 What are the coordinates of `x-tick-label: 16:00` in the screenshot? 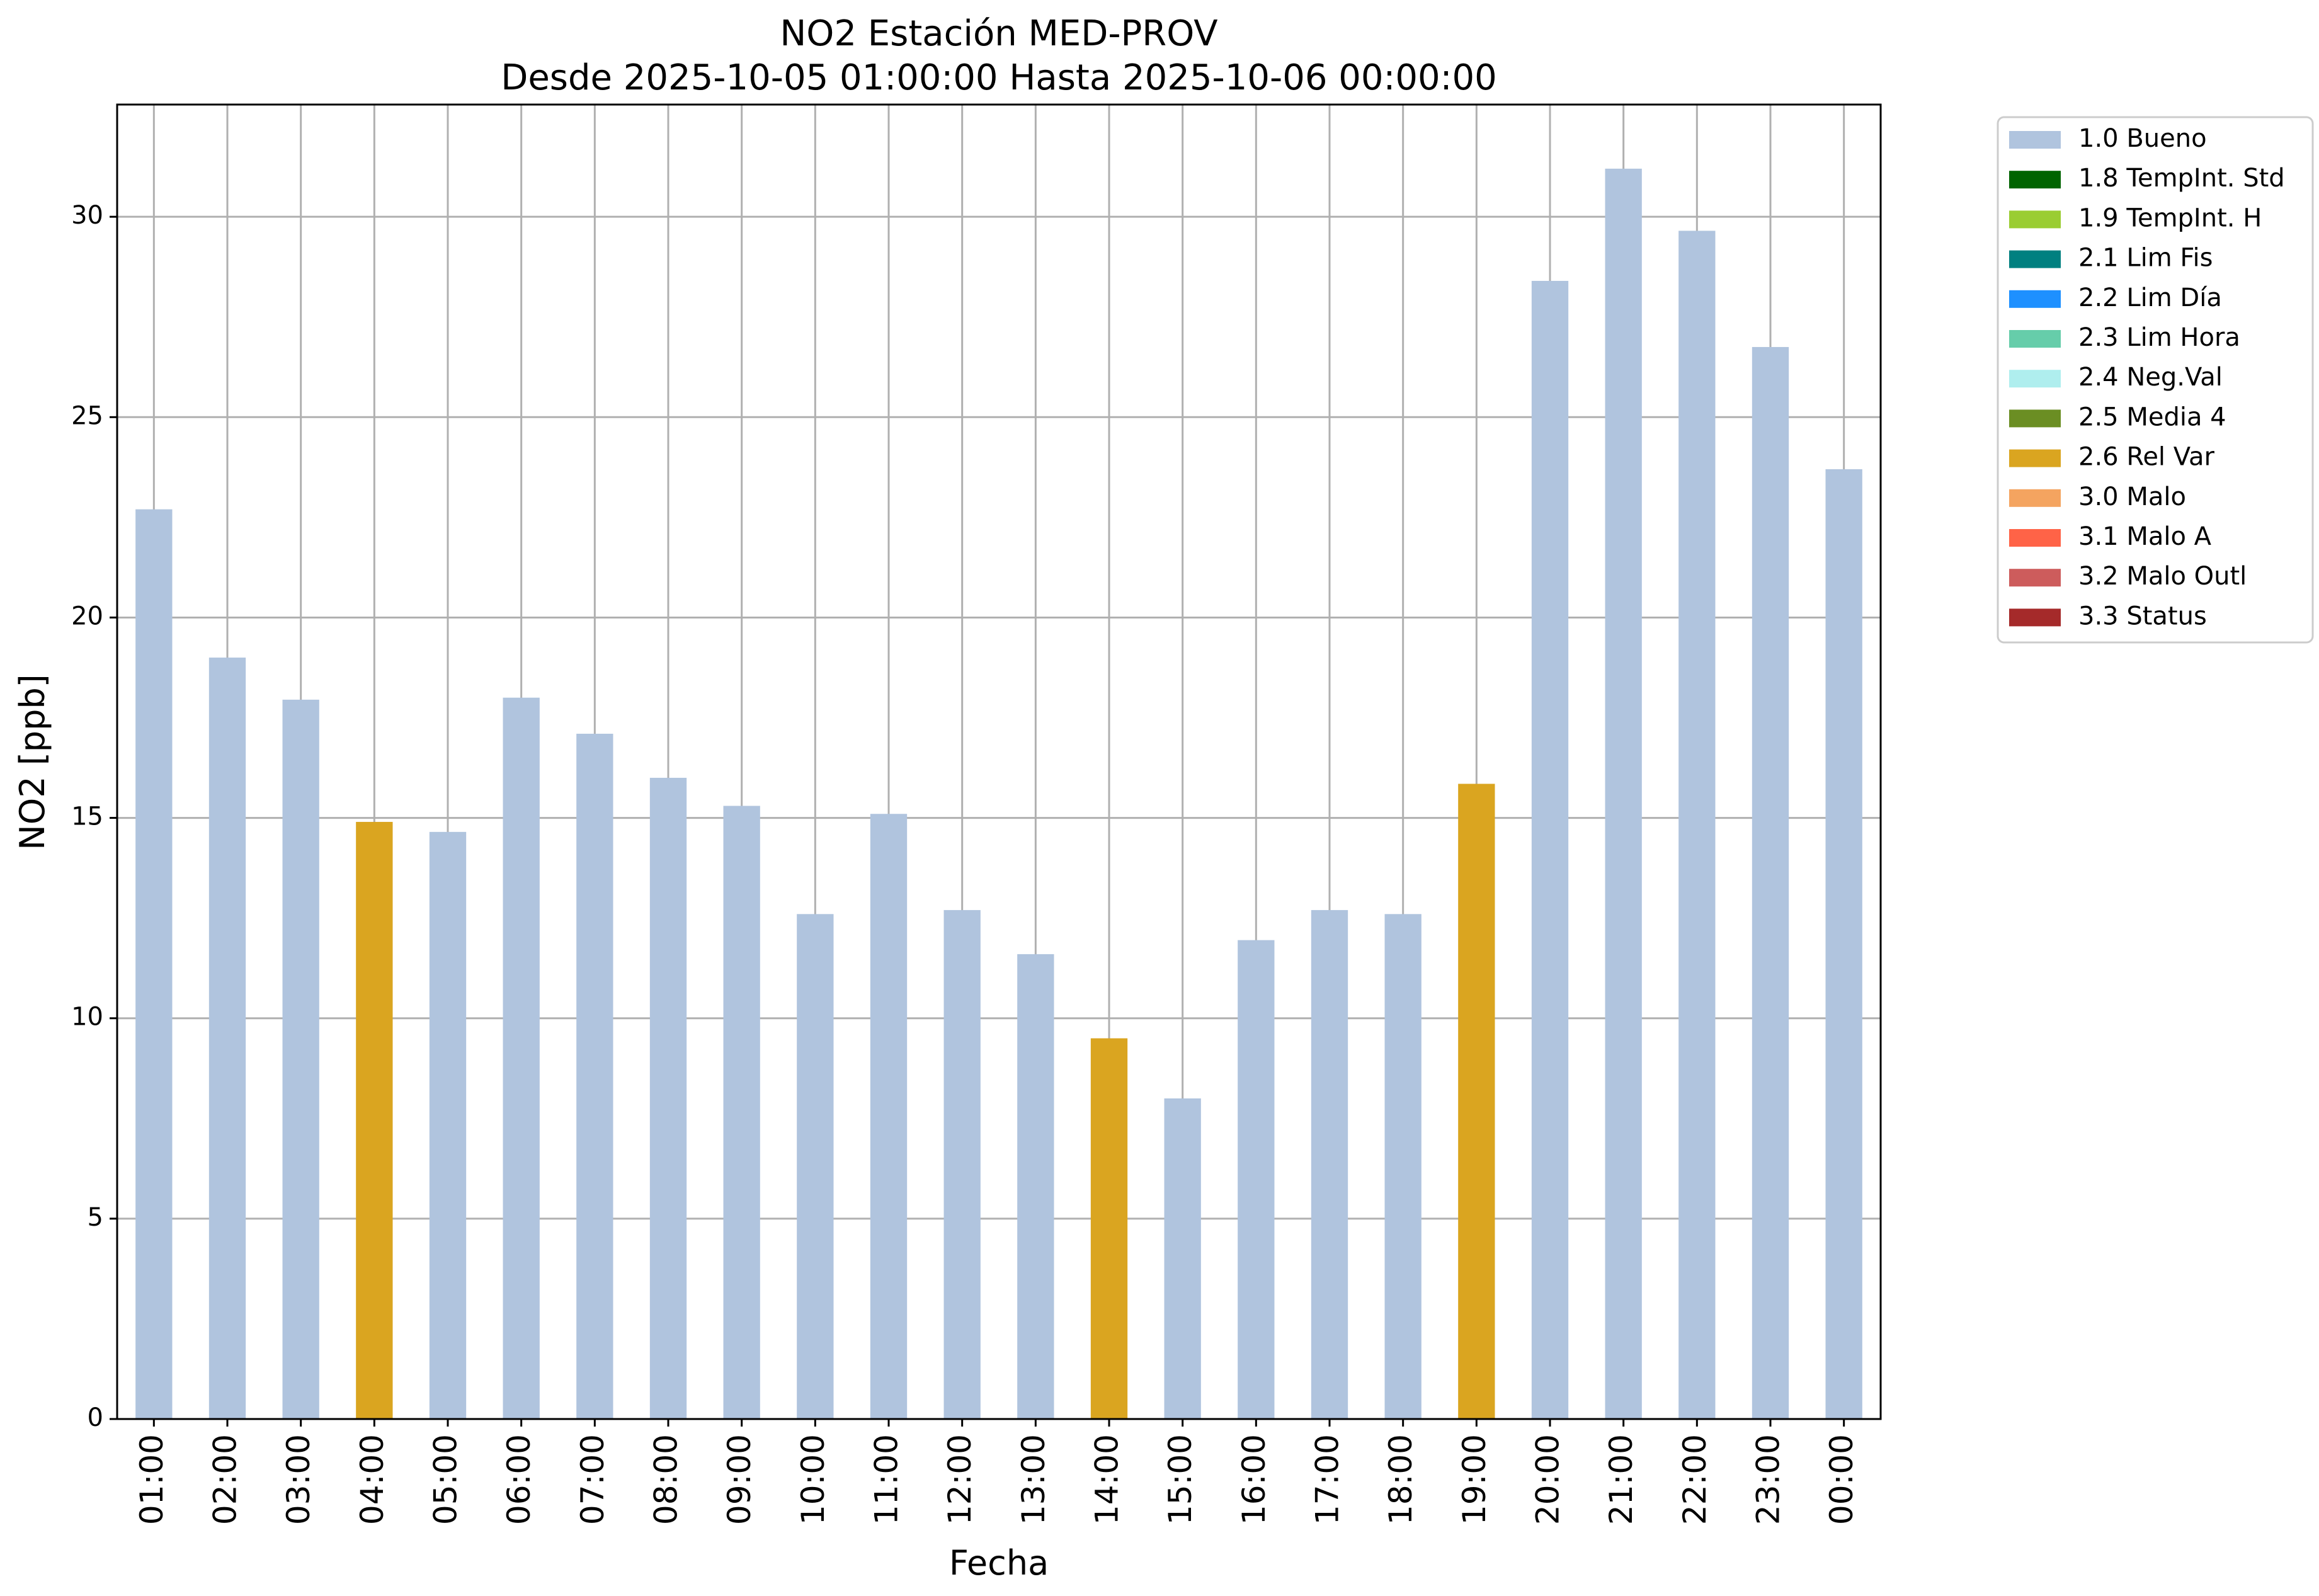 It's located at (1254, 1479).